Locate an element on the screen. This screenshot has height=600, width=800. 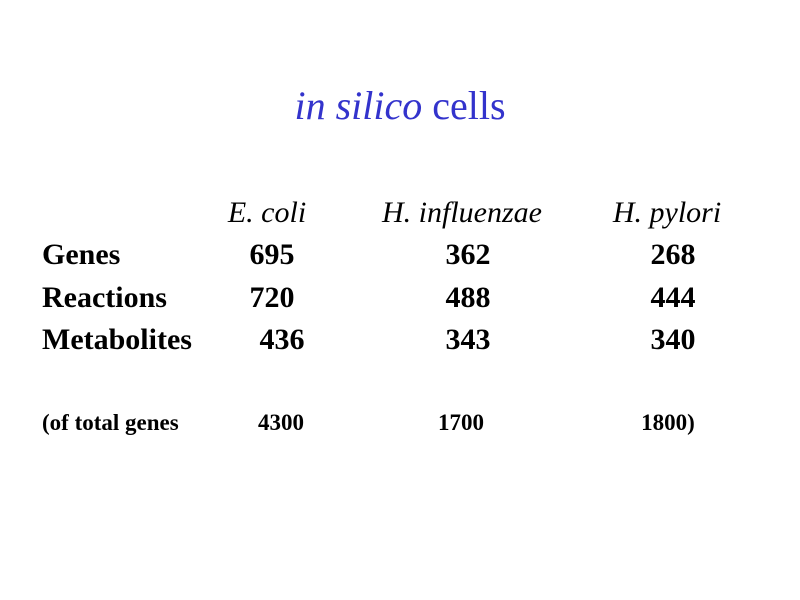
footnote-cell: 1700 is located at coordinates (461, 422).